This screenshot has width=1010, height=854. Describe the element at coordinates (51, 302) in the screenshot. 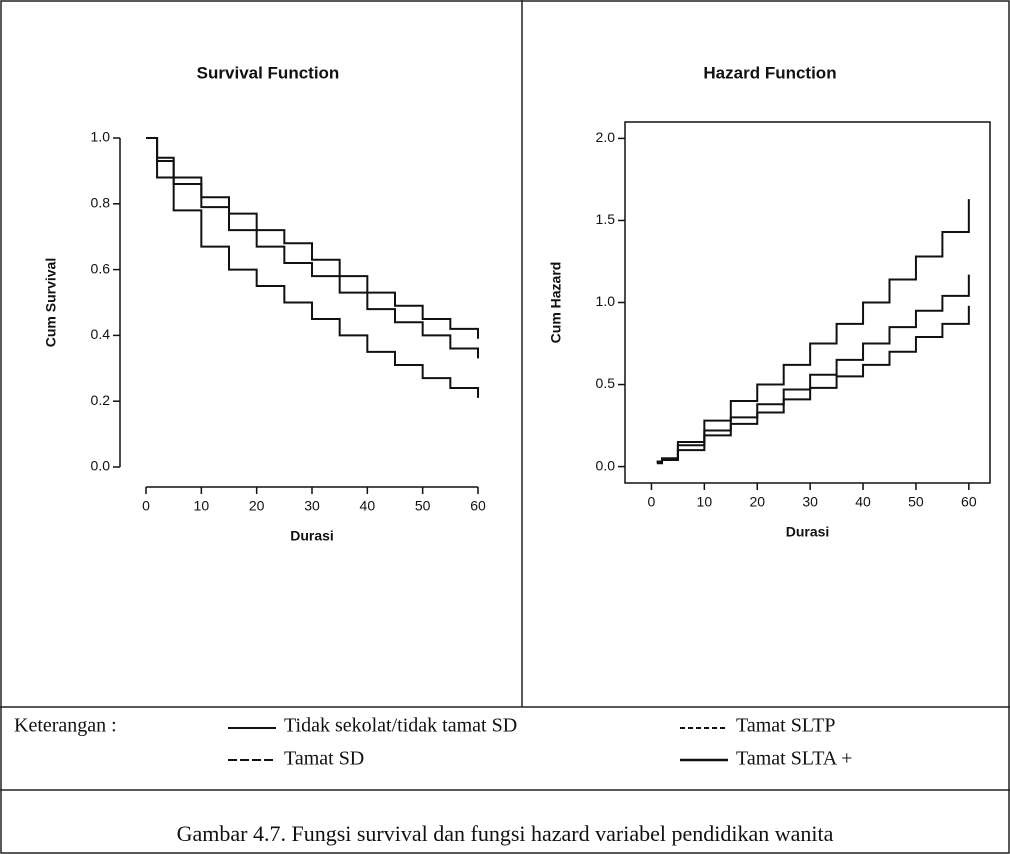

I see `y-axis-label: Cum Survival` at that location.